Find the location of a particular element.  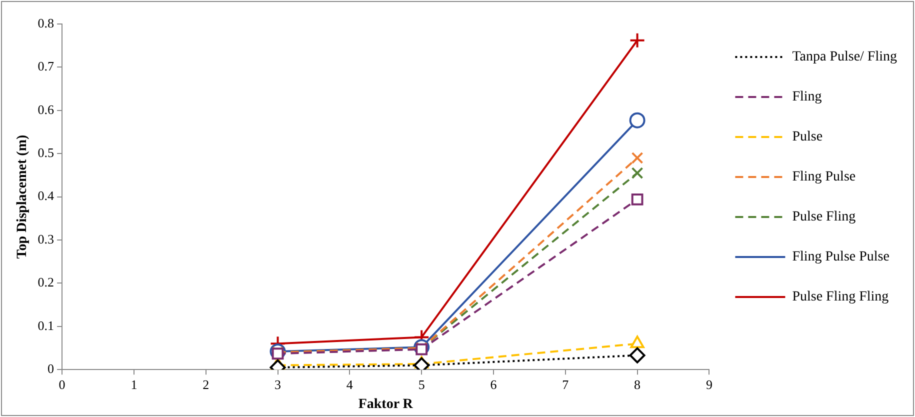

legend-label: Fling Pulse Pulse is located at coordinates (841, 257).